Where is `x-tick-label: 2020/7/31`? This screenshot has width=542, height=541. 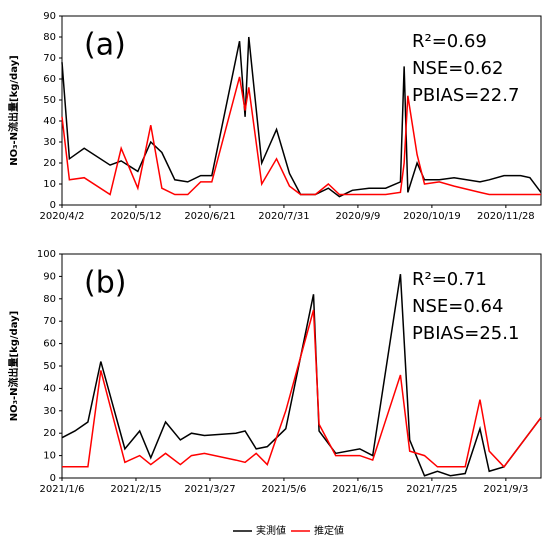
x-tick-label: 2020/7/31 is located at coordinates (283, 216).